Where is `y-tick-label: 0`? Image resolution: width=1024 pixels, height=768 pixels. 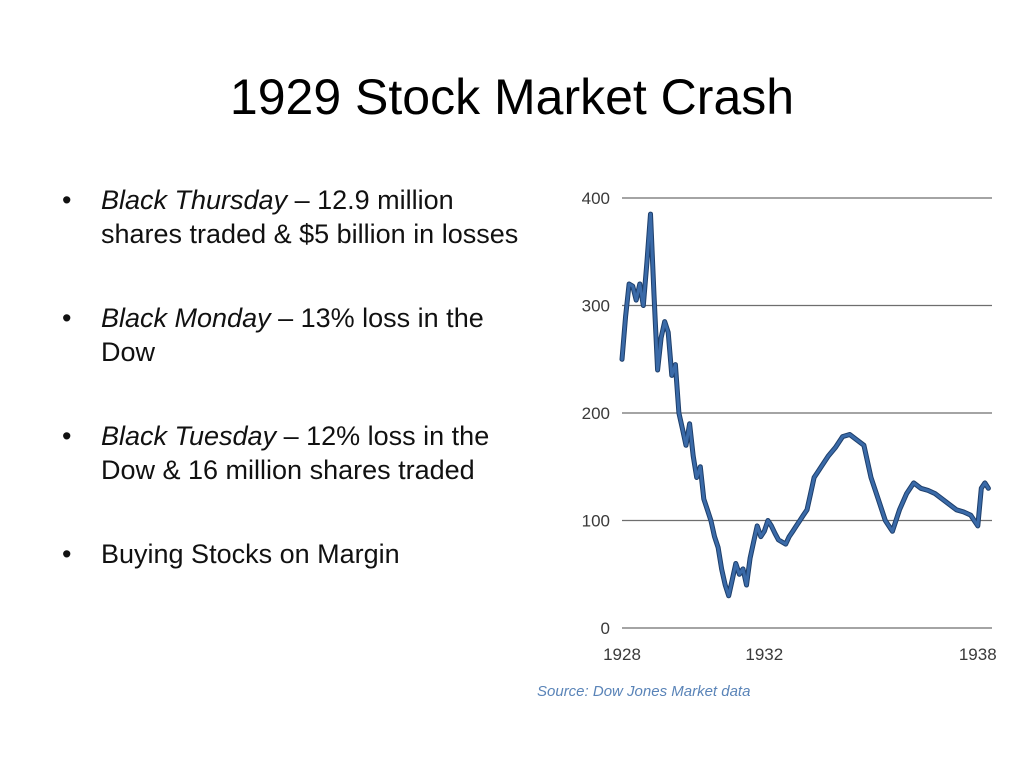
y-tick-label: 0 is located at coordinates (605, 628).